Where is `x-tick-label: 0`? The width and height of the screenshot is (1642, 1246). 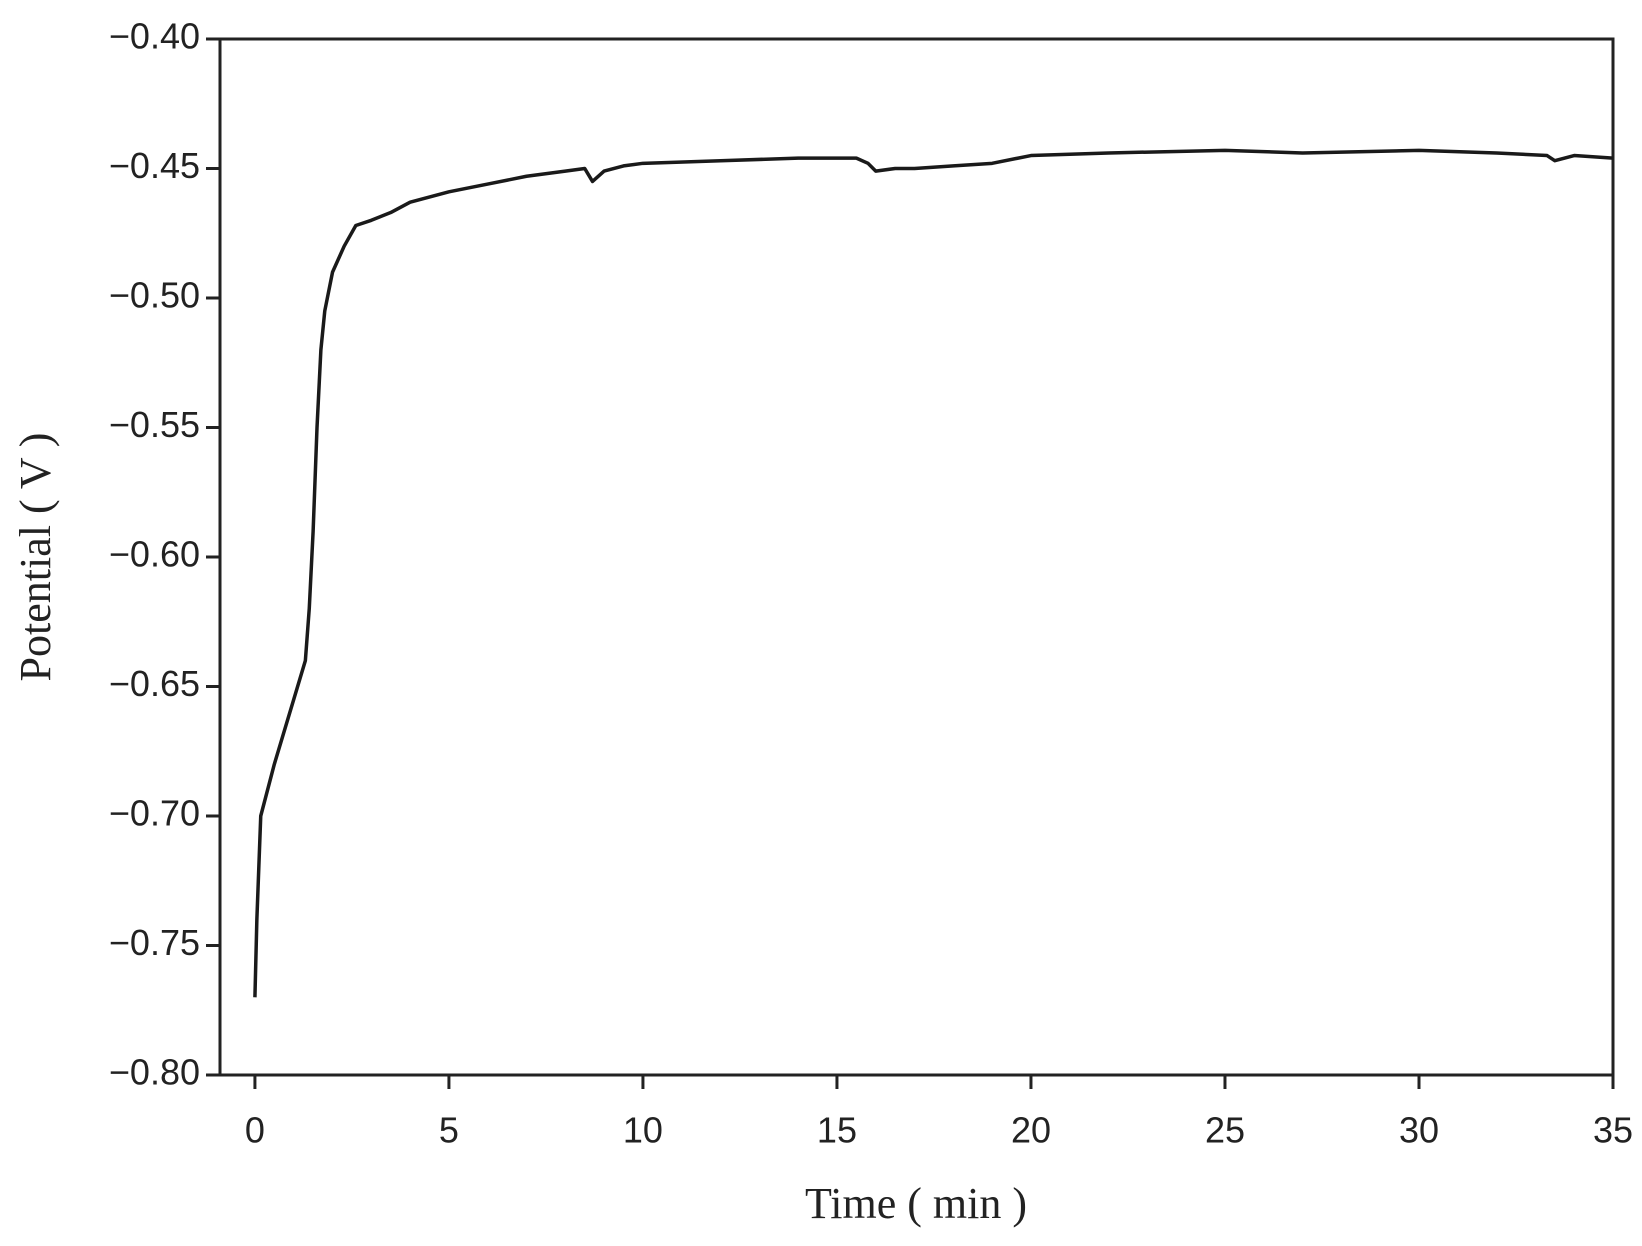
x-tick-label: 0 is located at coordinates (255, 1130).